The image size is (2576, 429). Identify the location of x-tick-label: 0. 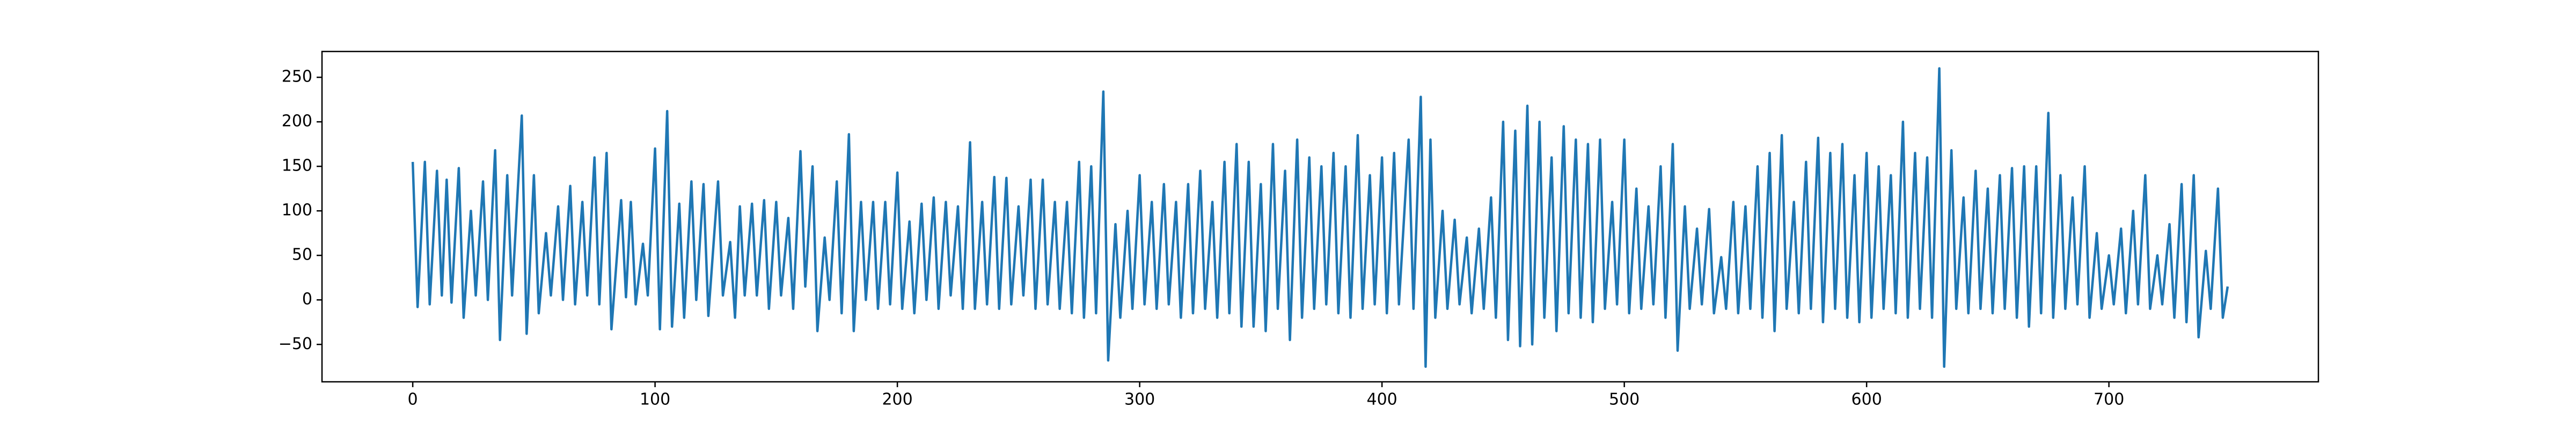
(413, 399).